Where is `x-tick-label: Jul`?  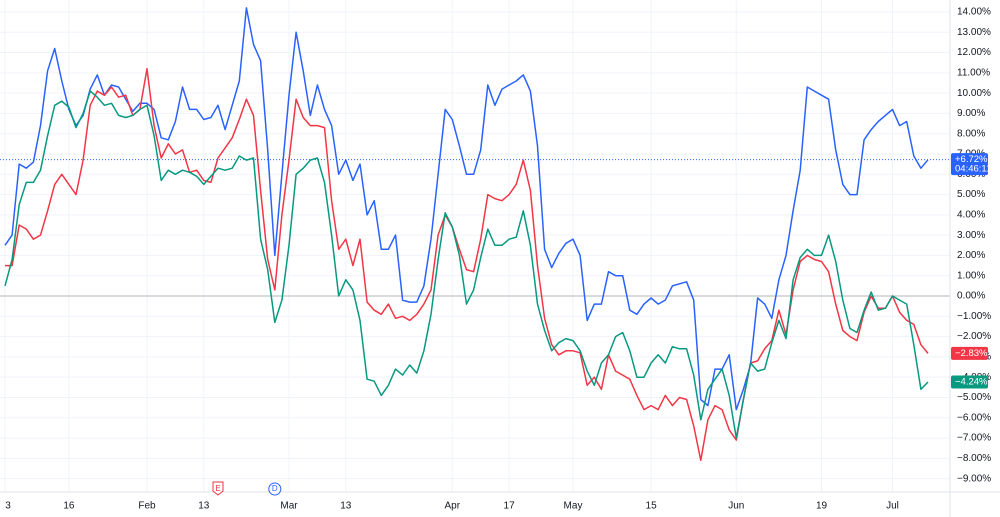
x-tick-label: Jul is located at coordinates (892, 506).